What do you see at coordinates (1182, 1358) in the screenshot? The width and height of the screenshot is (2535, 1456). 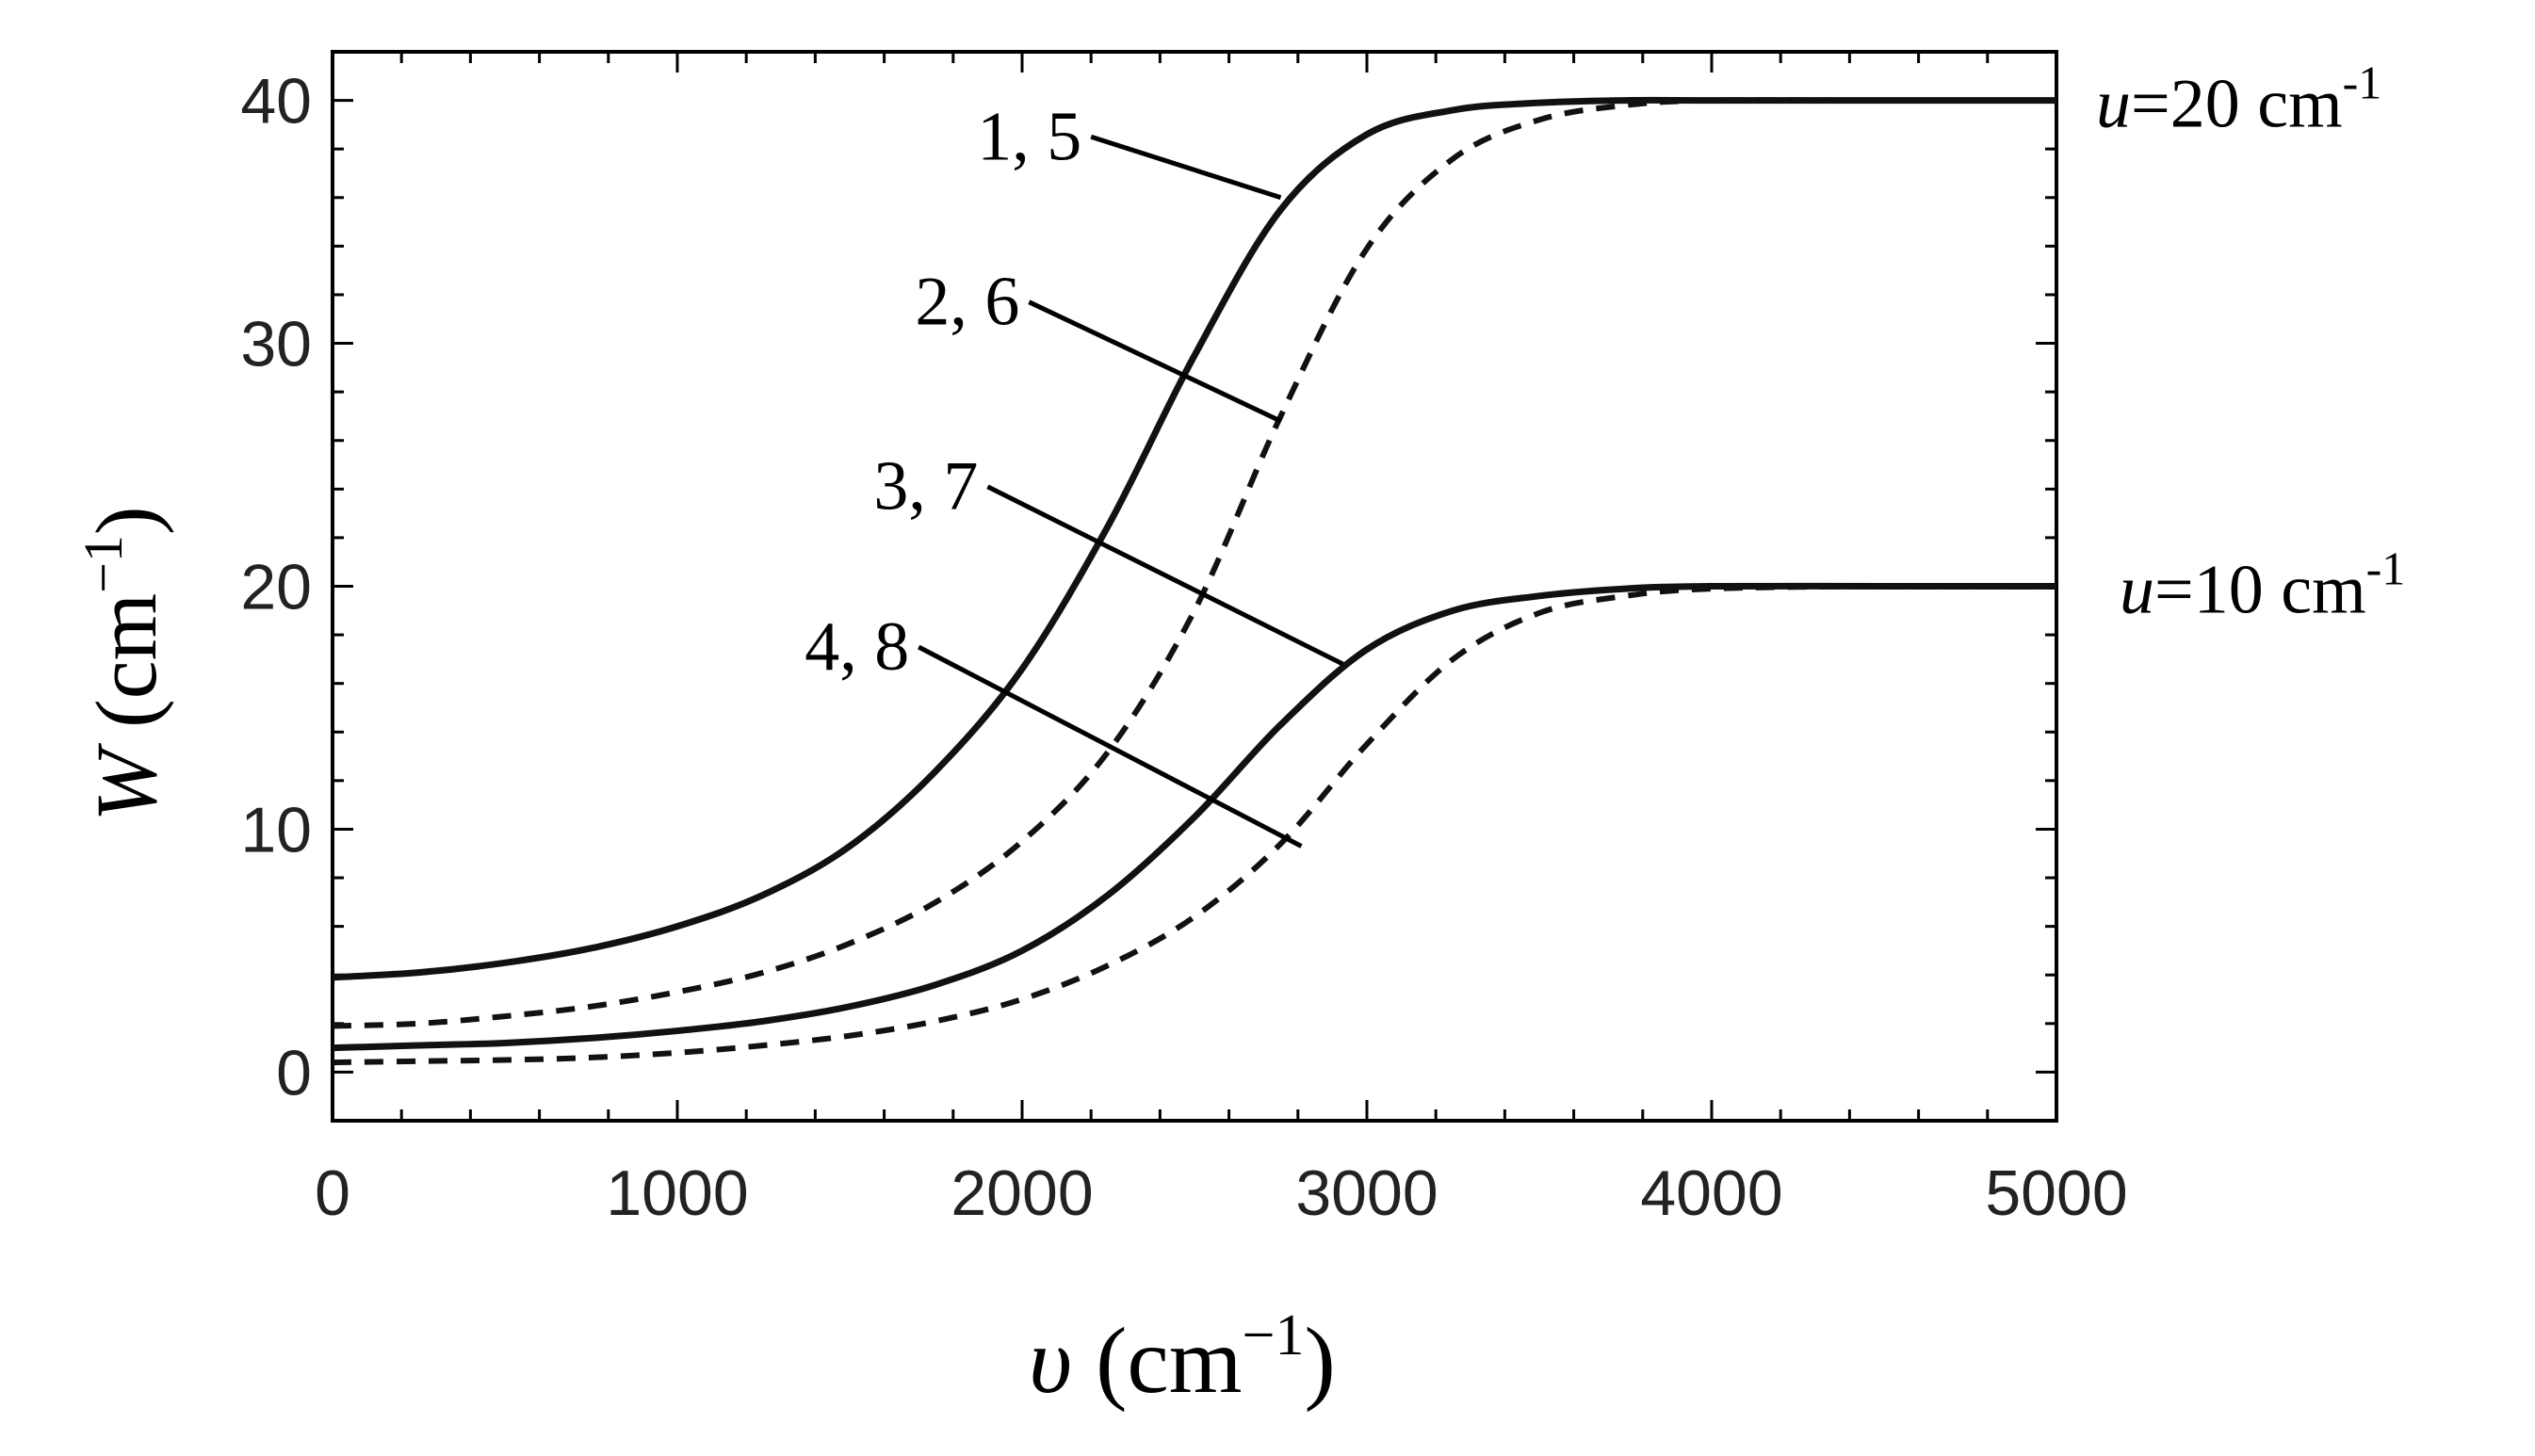 I see `x-axis-label: υ (cm−1)` at bounding box center [1182, 1358].